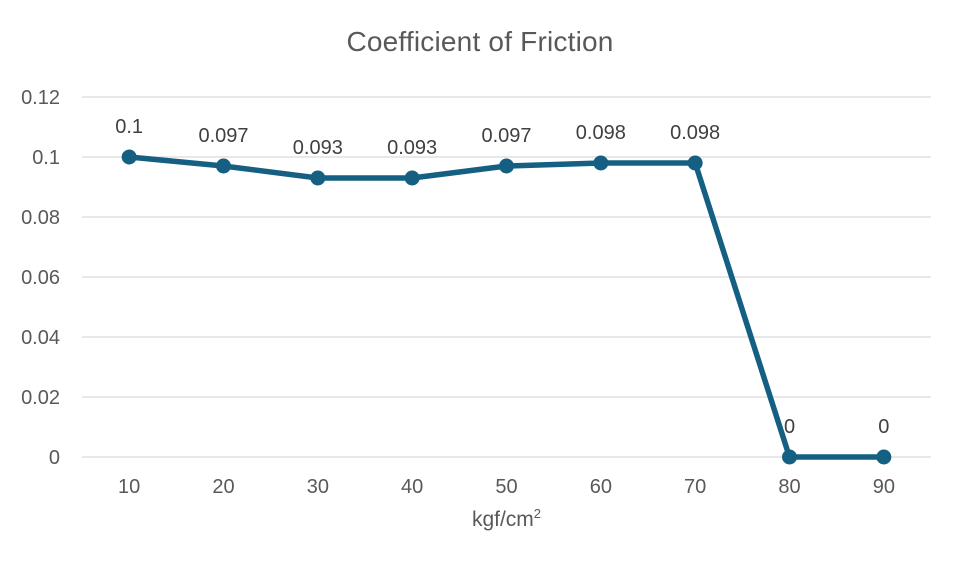 The height and width of the screenshot is (576, 960). I want to click on y-tick-label: 0.04, so click(40, 338).